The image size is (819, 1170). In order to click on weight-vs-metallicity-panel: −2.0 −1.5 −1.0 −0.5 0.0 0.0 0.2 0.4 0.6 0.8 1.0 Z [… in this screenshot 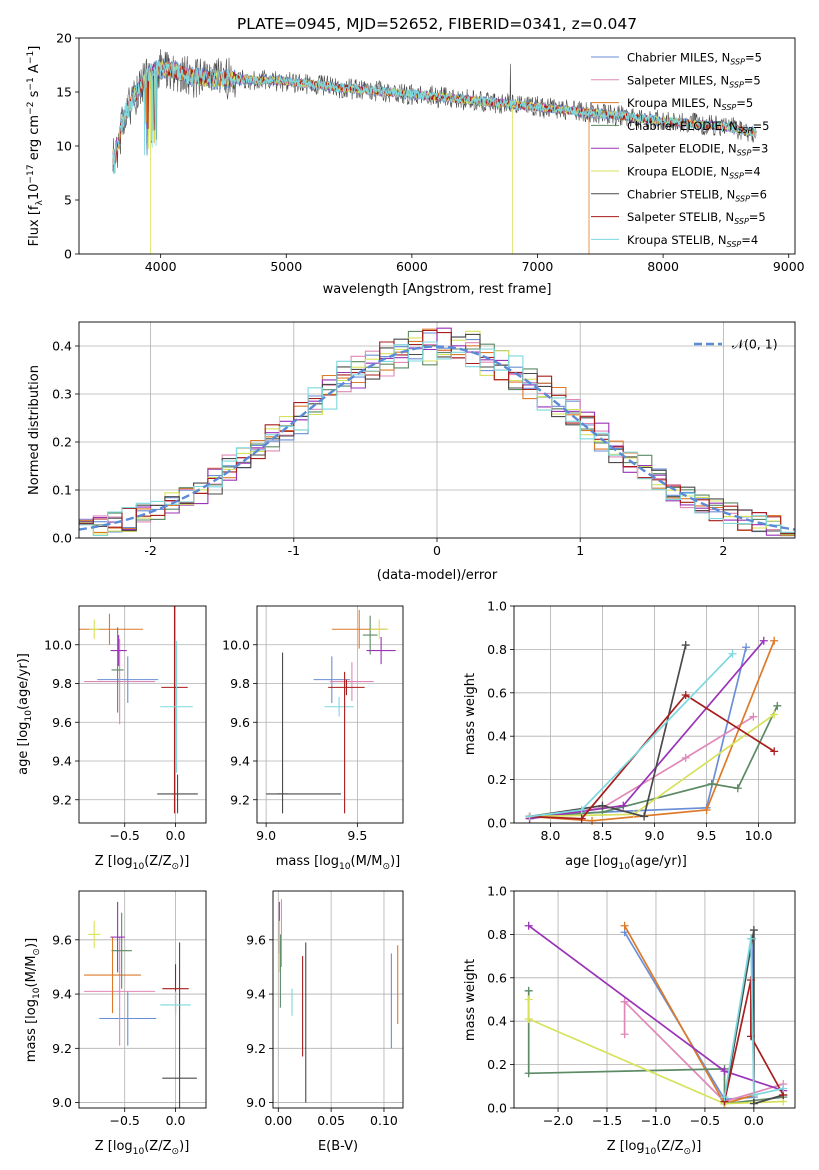, I will do `click(629, 1020)`.